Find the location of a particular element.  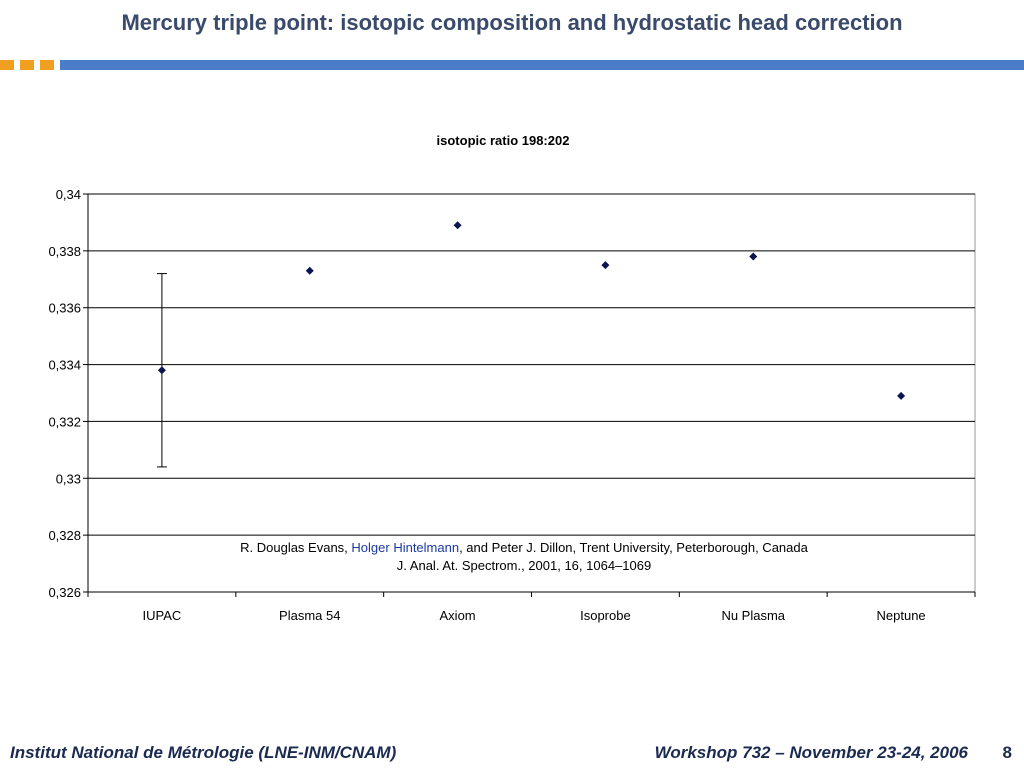

annotation-part: Holger Hintelmann is located at coordinates (405, 547).